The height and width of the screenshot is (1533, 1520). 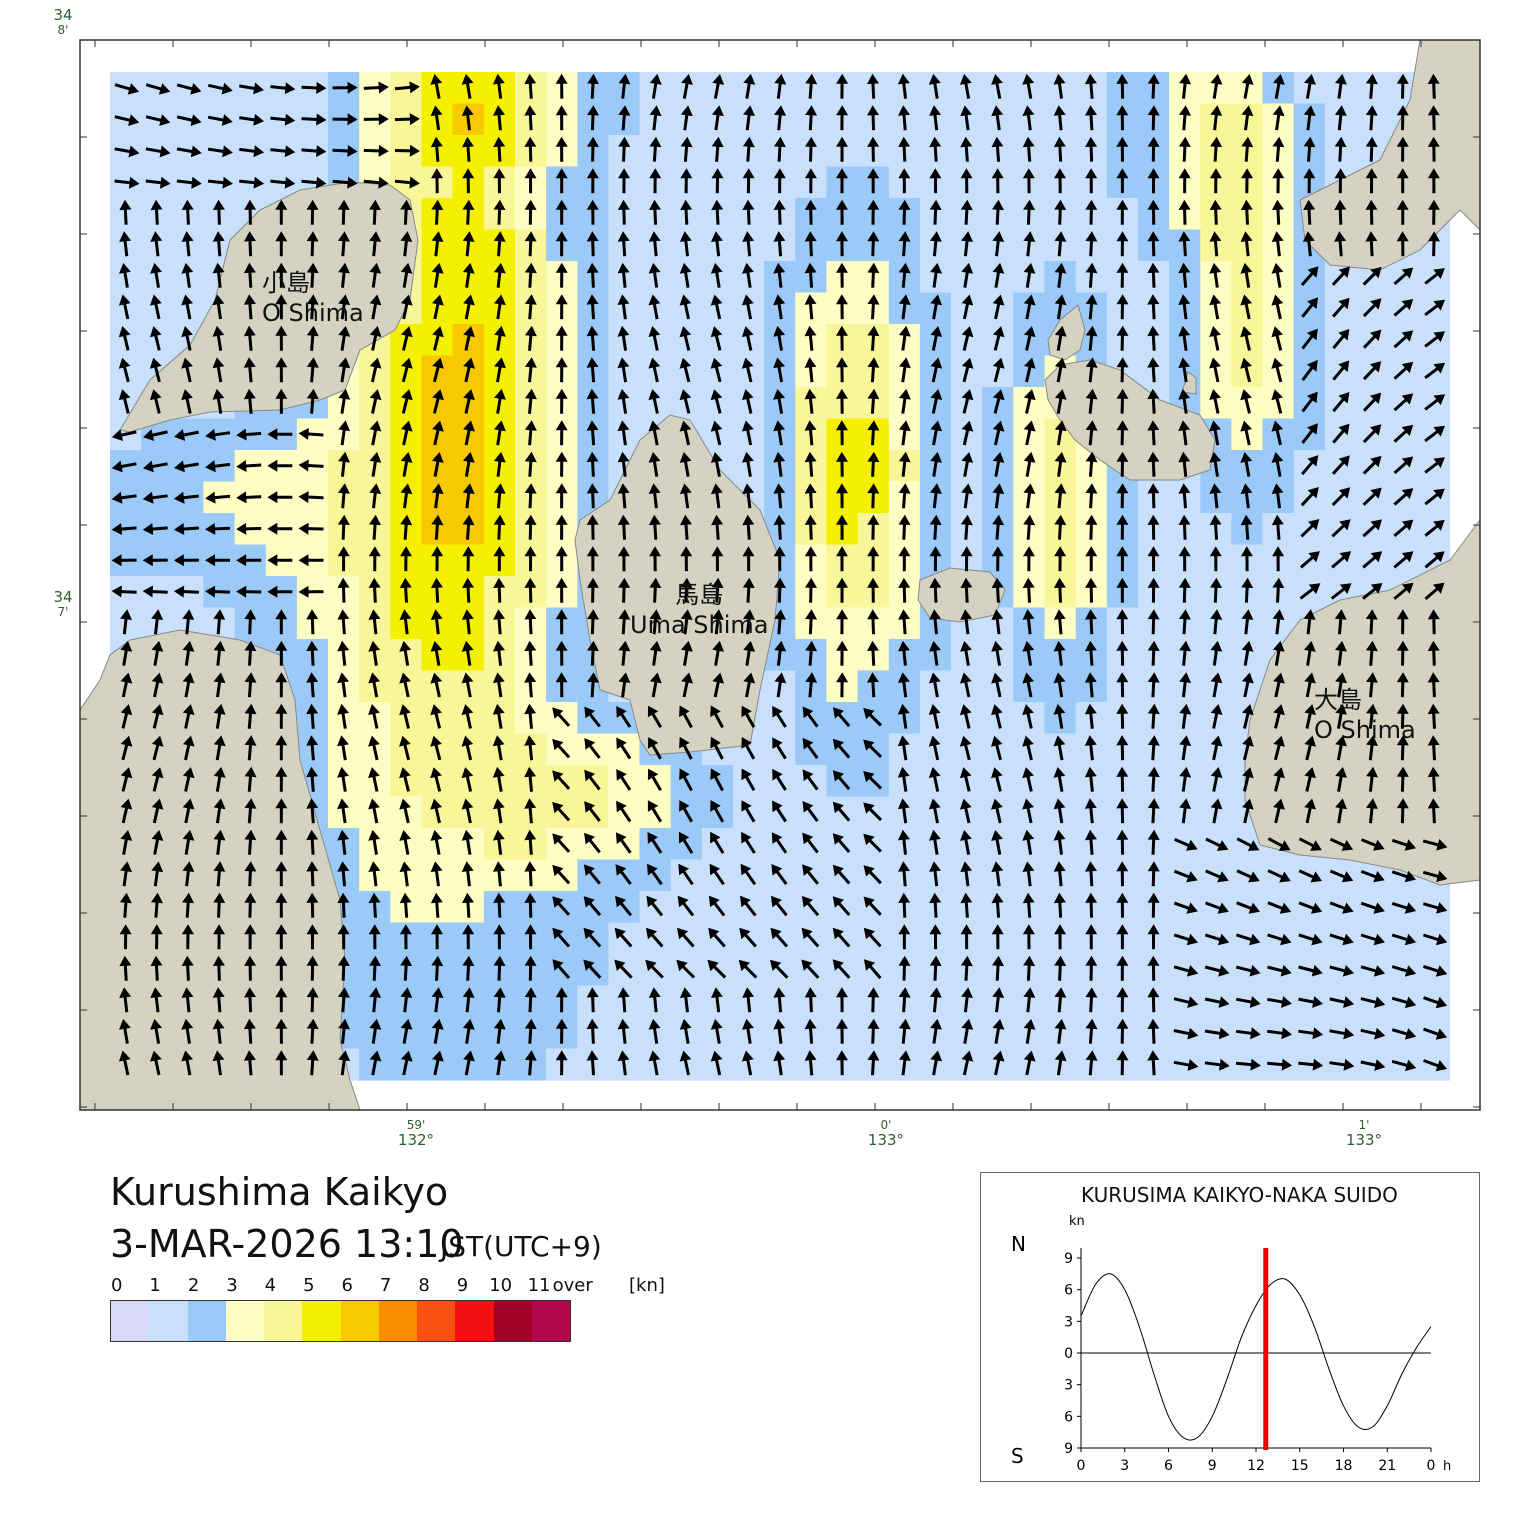 What do you see at coordinates (462, 1285) in the screenshot?
I see `legend-tick-label: 9` at bounding box center [462, 1285].